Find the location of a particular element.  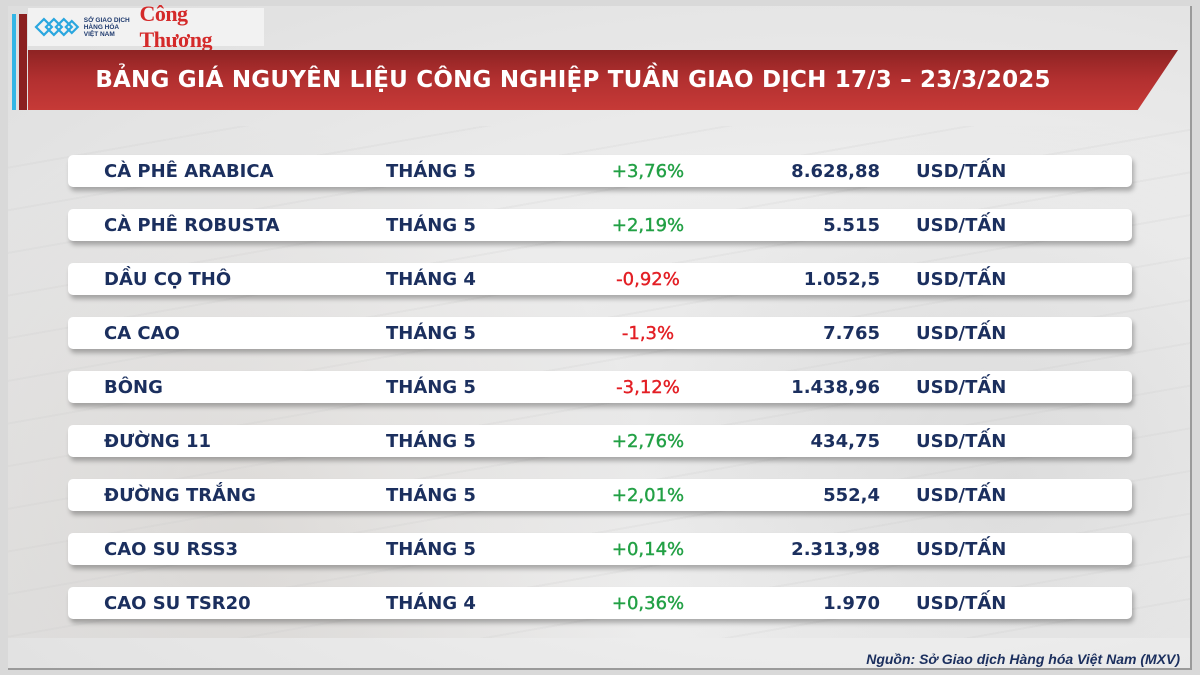

weekly-change: +2,01% is located at coordinates (648, 495).